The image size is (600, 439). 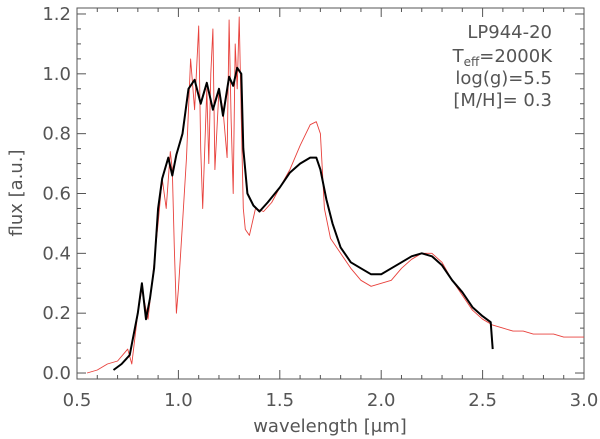 What do you see at coordinates (56, 313) in the screenshot?
I see `y-tick-label: 0.2` at bounding box center [56, 313].